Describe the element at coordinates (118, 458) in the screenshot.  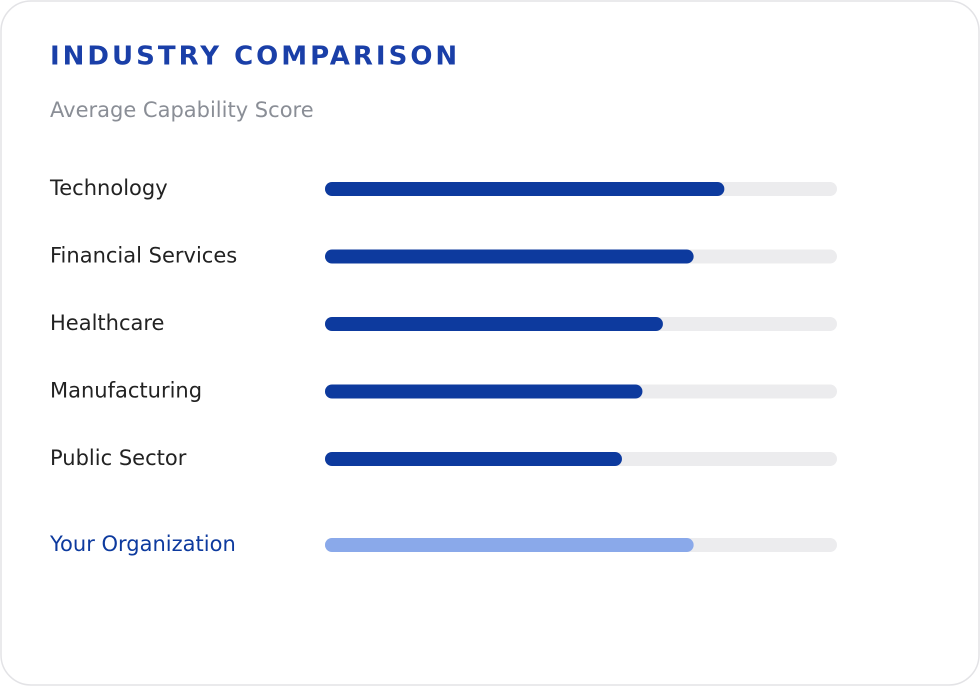
I see `category-label: Public Sector` at that location.